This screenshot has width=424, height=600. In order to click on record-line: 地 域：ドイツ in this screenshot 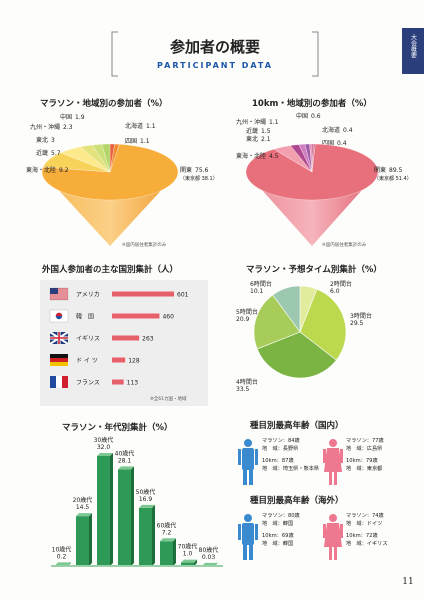, I will do `click(364, 523)`.